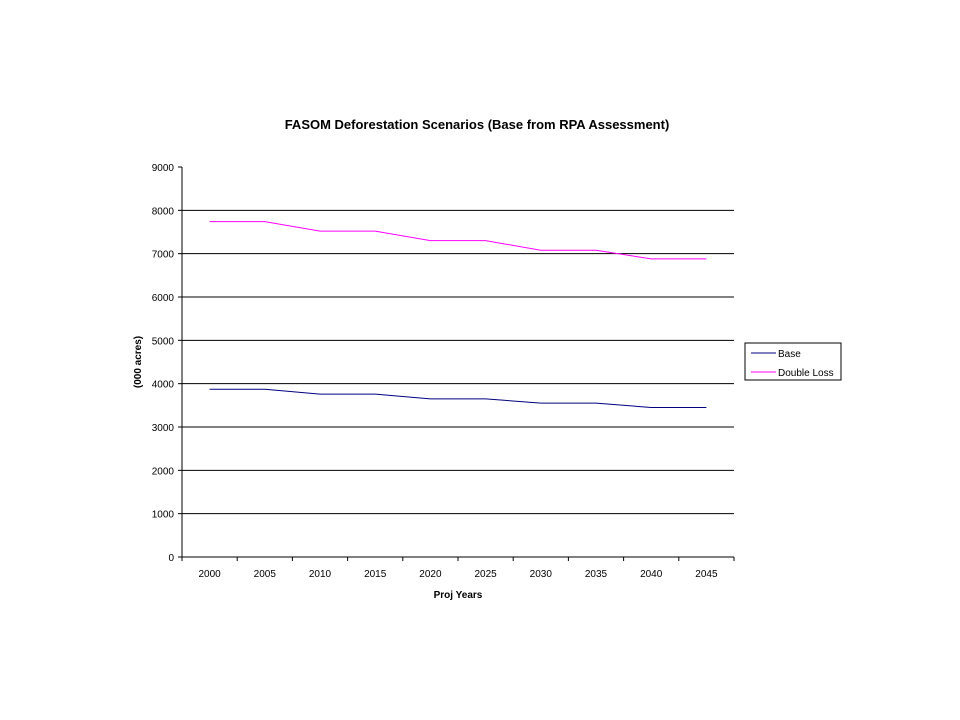  I want to click on y-tick-label: 2000, so click(163, 471).